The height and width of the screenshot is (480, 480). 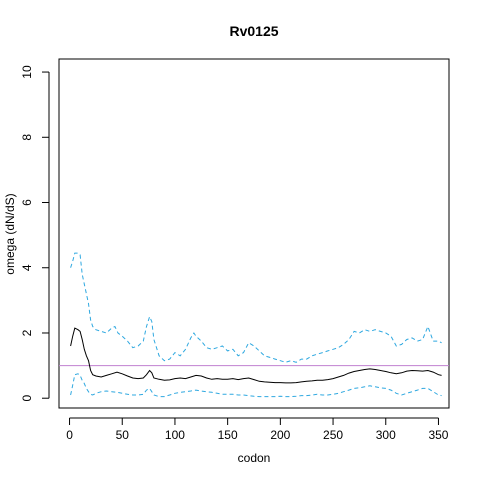 What do you see at coordinates (280, 435) in the screenshot?
I see `x-tick-label: 200` at bounding box center [280, 435].